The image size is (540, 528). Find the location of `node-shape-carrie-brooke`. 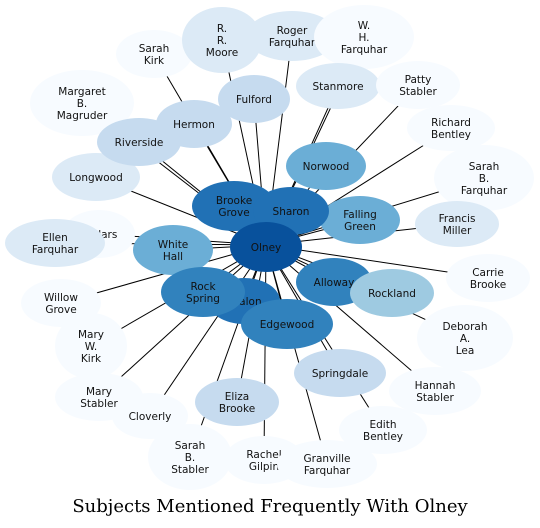

node-shape-carrie-brooke is located at coordinates (488, 278).